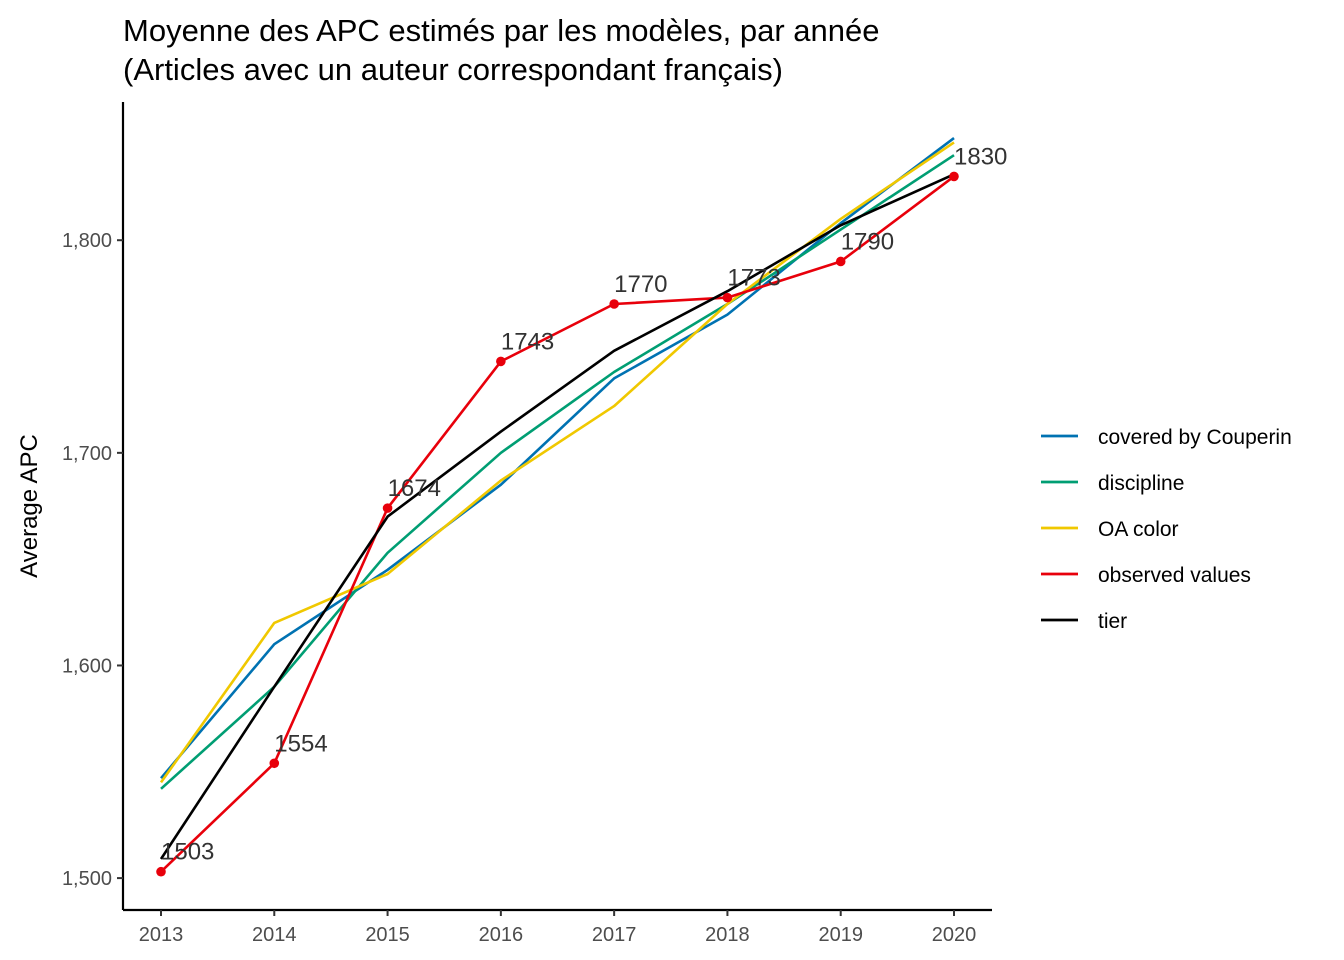 Image resolution: width=1344 pixels, height=960 pixels. What do you see at coordinates (640, 284) in the screenshot?
I see `data-label: 1770` at bounding box center [640, 284].